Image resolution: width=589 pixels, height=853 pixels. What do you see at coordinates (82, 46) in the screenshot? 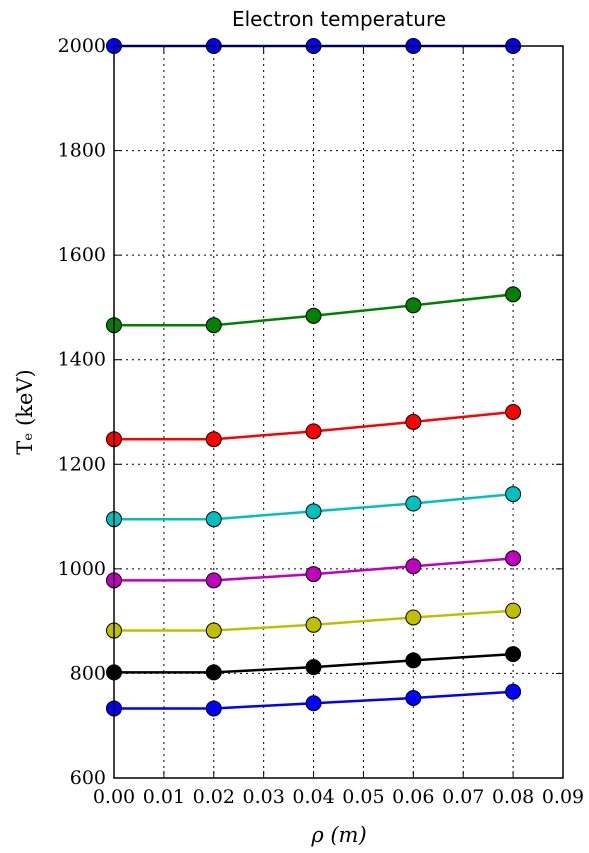
I see `y-tick-label: 2000` at bounding box center [82, 46].